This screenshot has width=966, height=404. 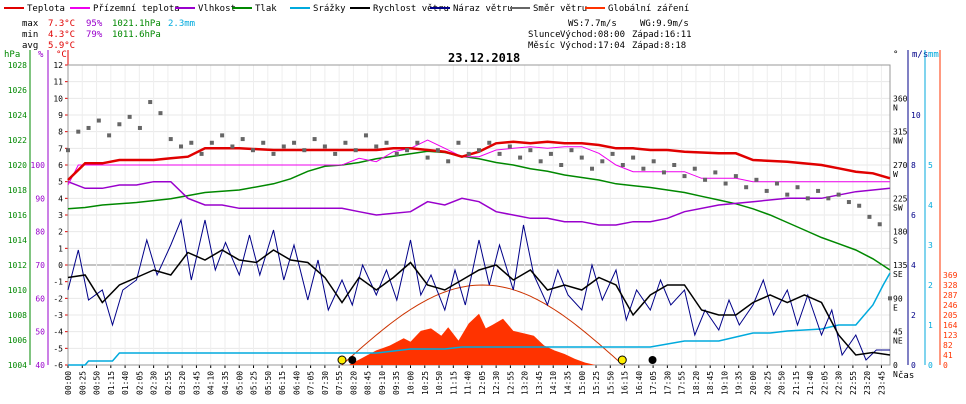 What do you see at coordinates (17, 190) in the screenshot?
I see `pressure-tick-label: 1018` at bounding box center [17, 190].